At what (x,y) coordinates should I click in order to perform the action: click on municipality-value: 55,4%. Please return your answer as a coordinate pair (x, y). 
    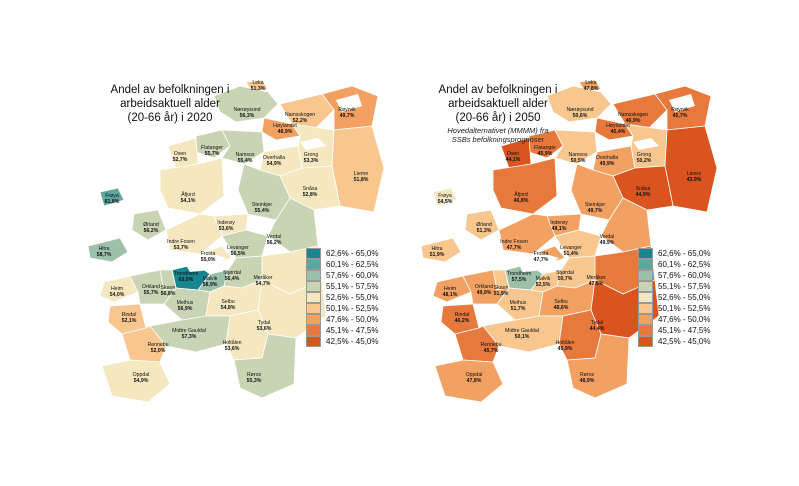
    Looking at the image, I should click on (262, 211).